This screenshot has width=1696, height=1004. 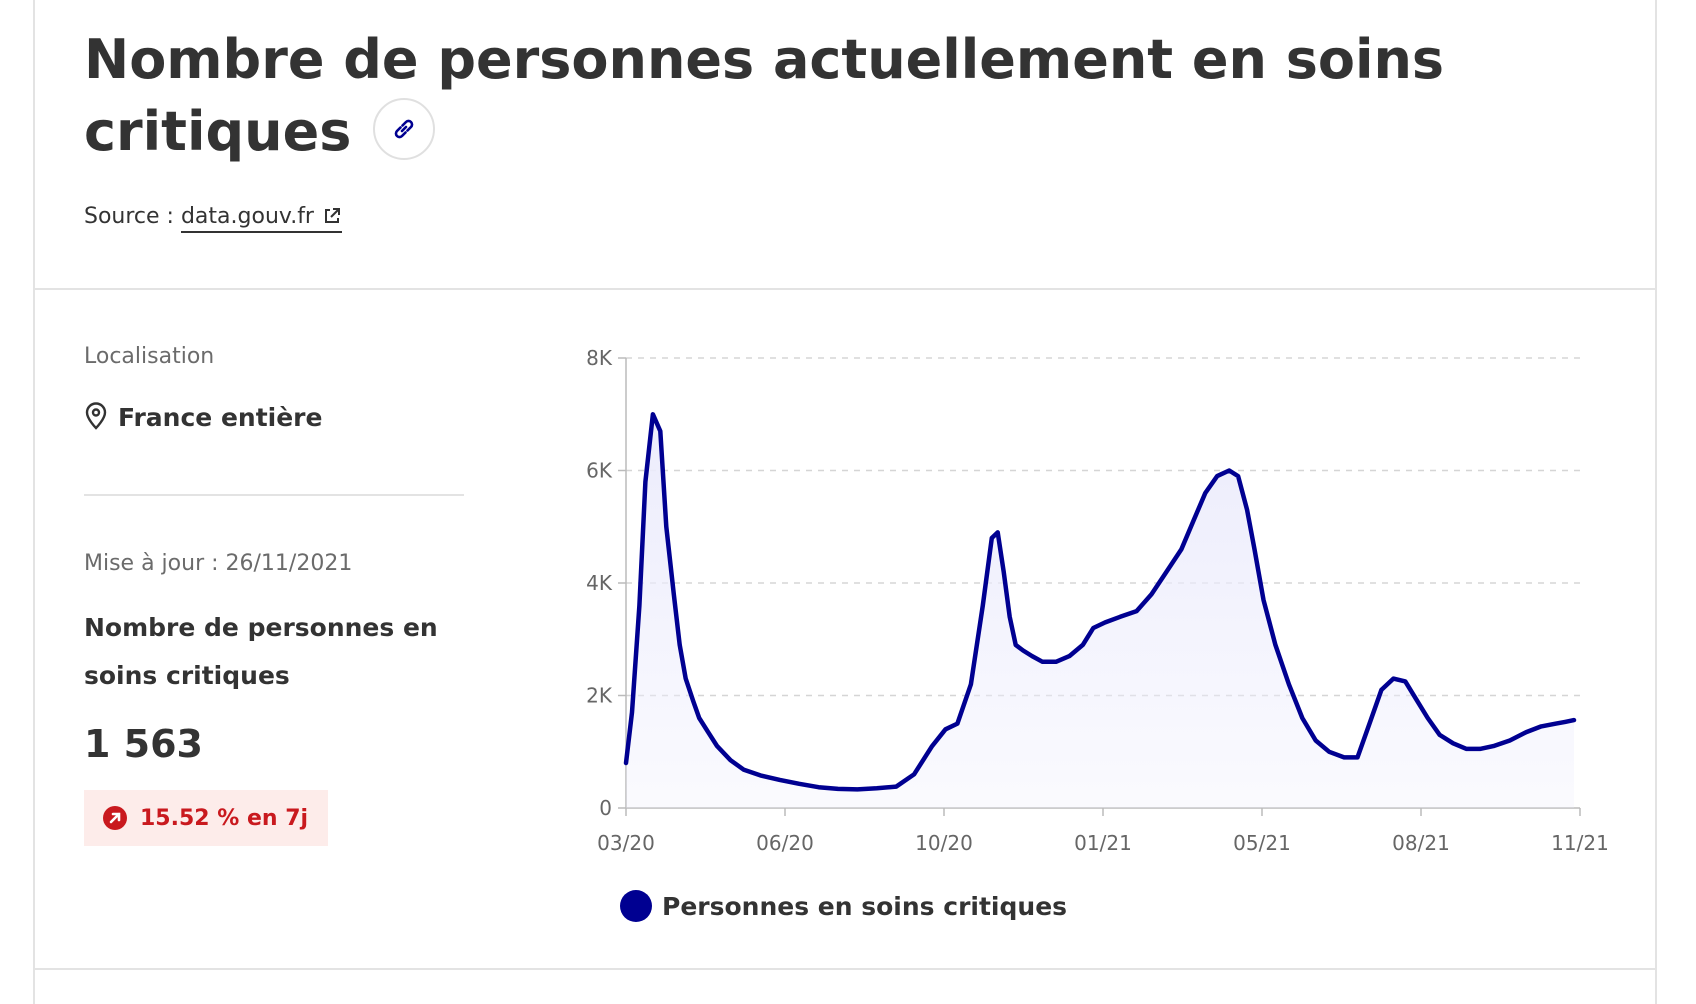 I want to click on legend-label: Personnes en soins critiques, so click(x=865, y=906).